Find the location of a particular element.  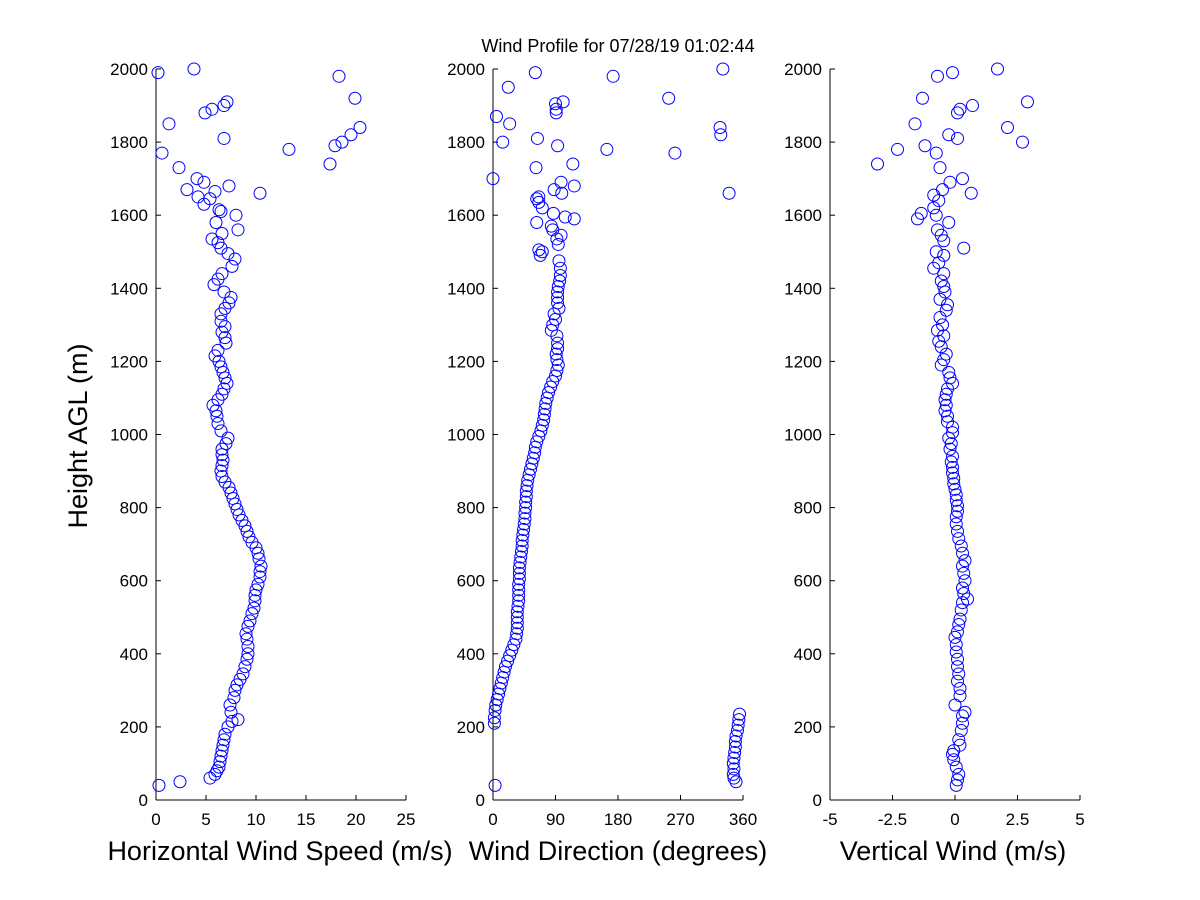

x-tick-label: 5 is located at coordinates (205, 819).